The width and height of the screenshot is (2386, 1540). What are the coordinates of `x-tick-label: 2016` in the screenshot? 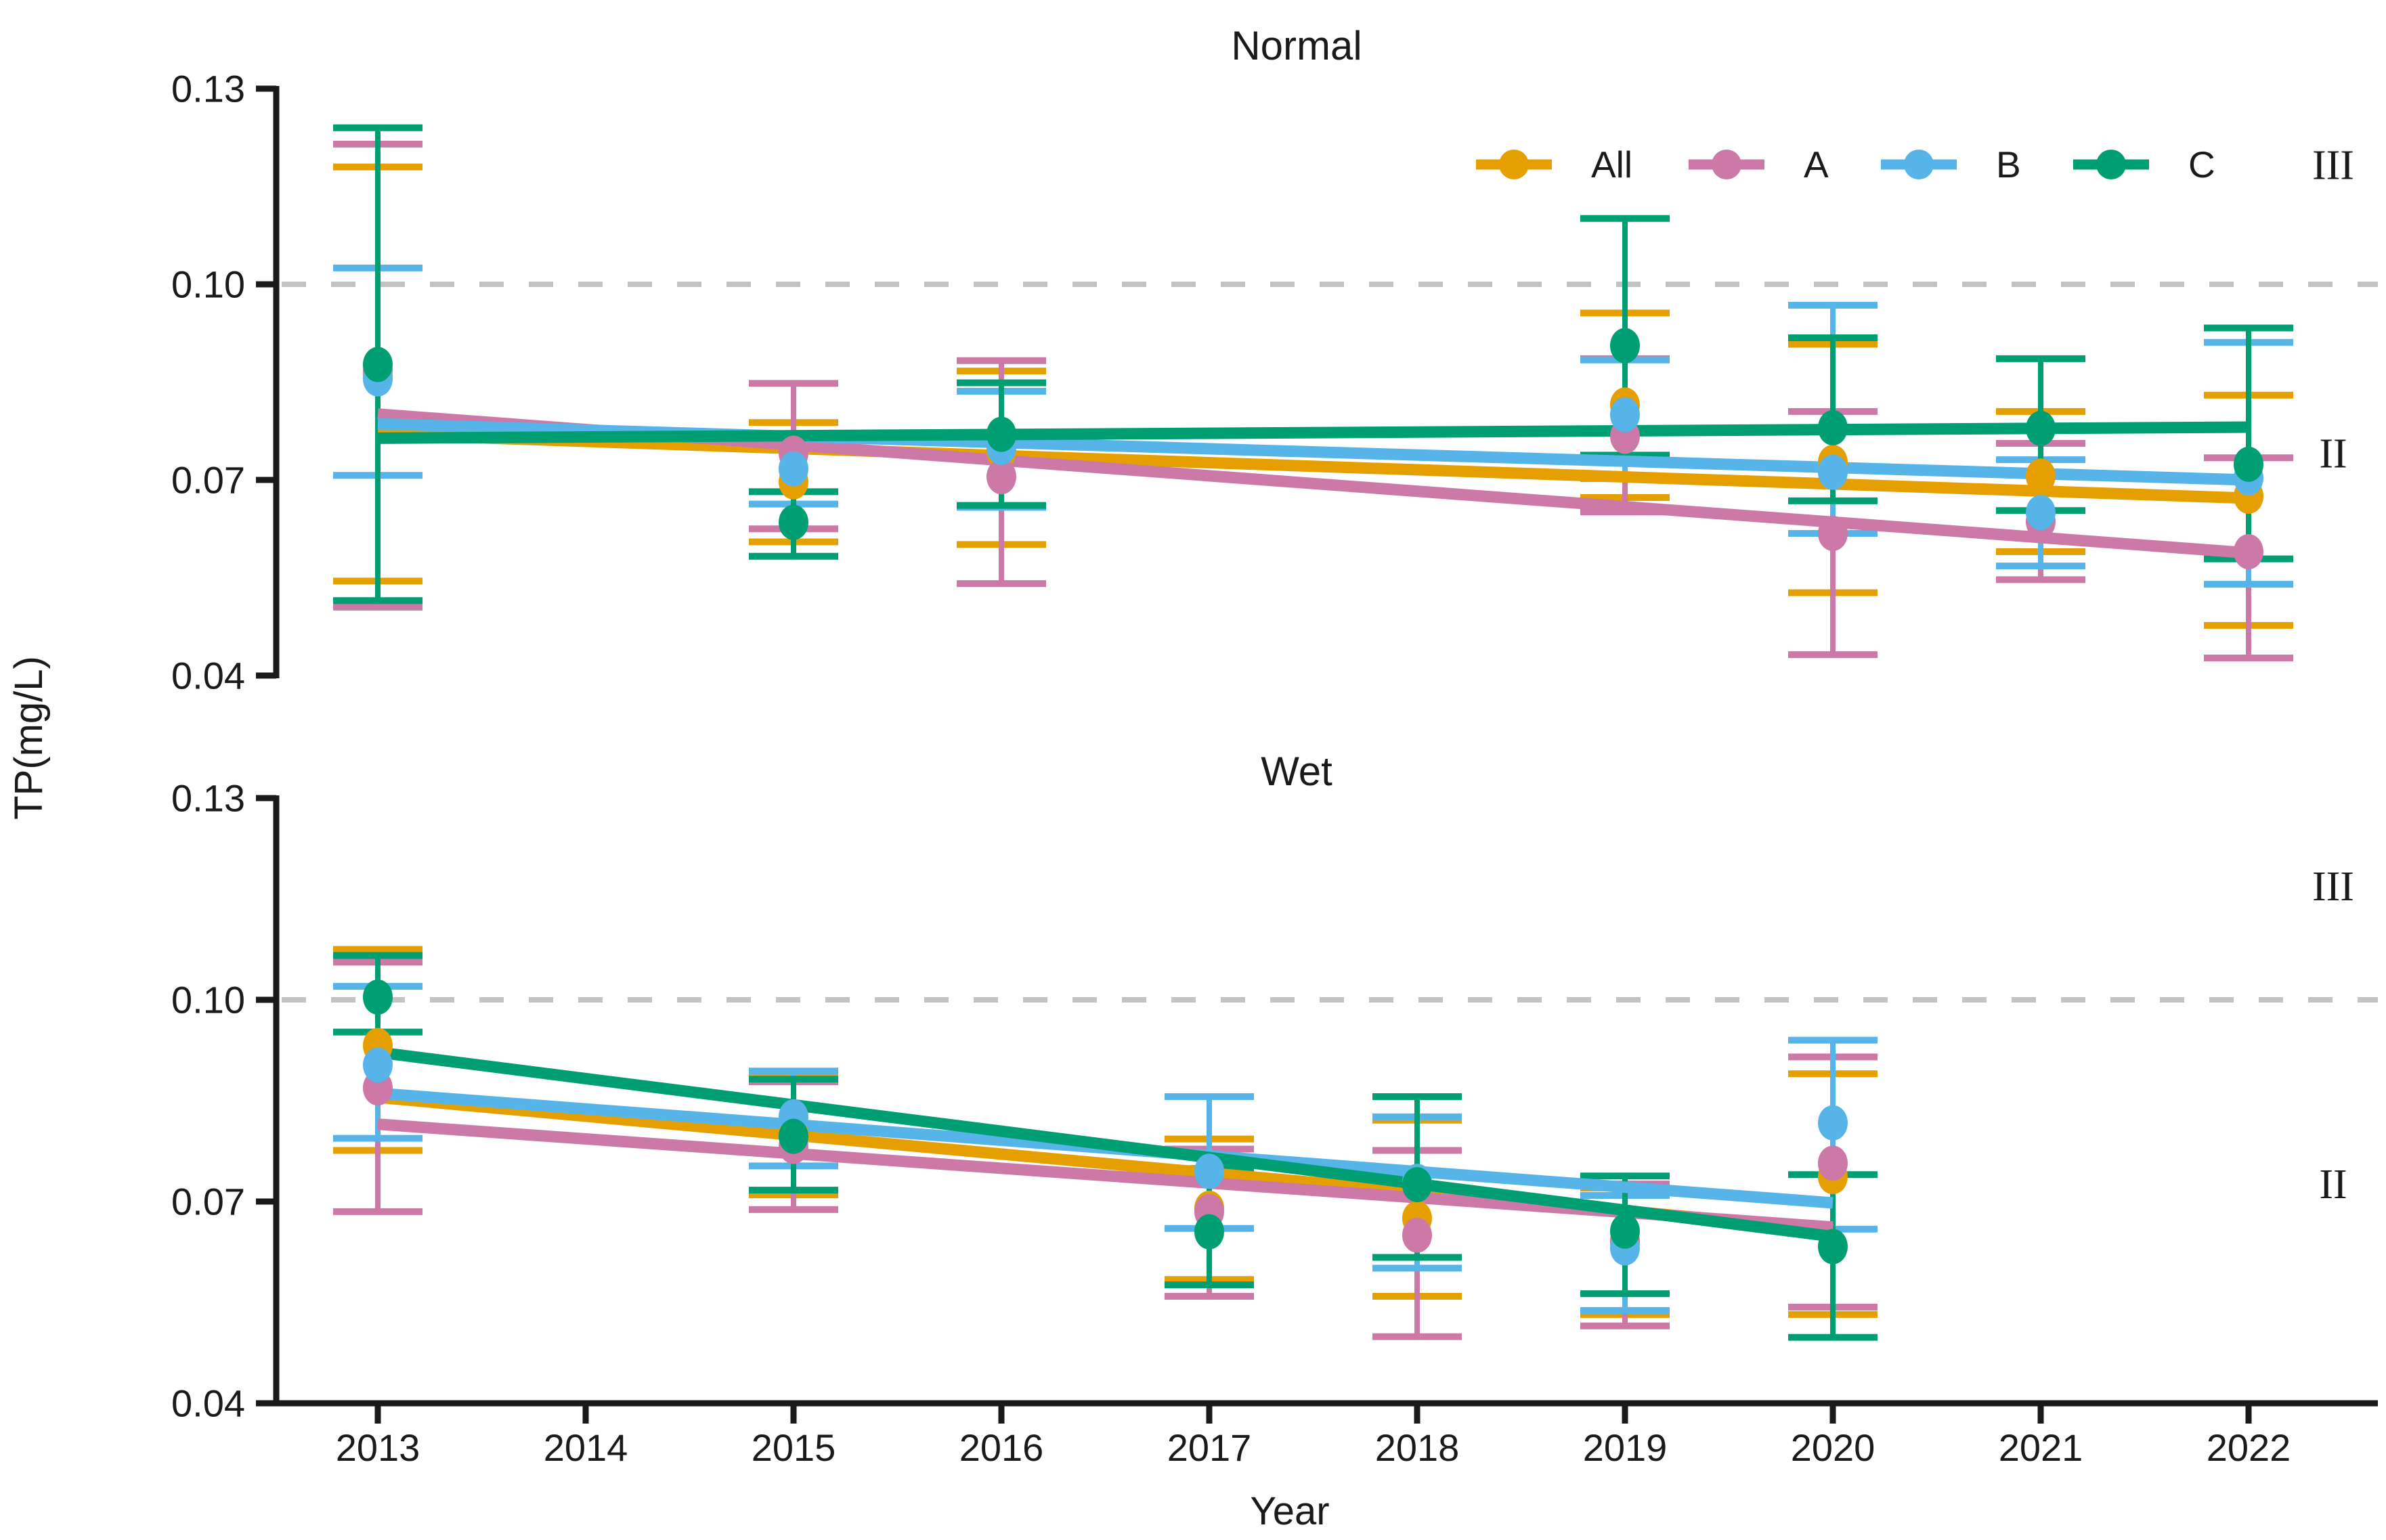 It's located at (1001, 1448).